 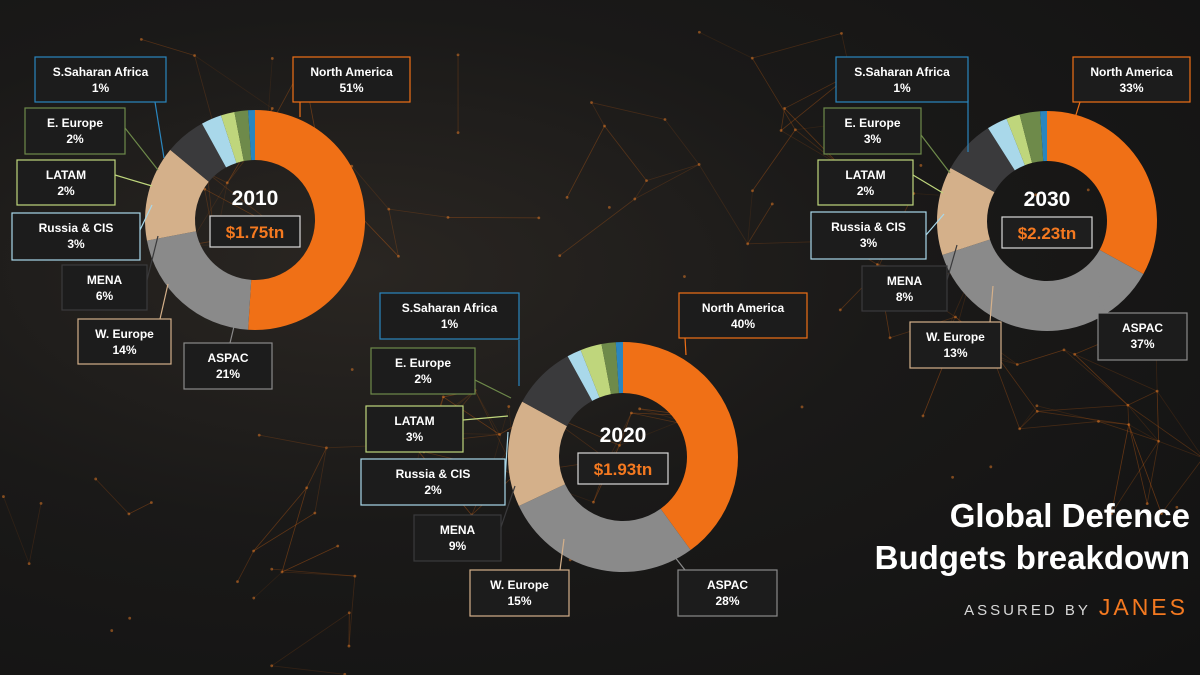 I want to click on category-value: 6%, so click(x=105, y=296).